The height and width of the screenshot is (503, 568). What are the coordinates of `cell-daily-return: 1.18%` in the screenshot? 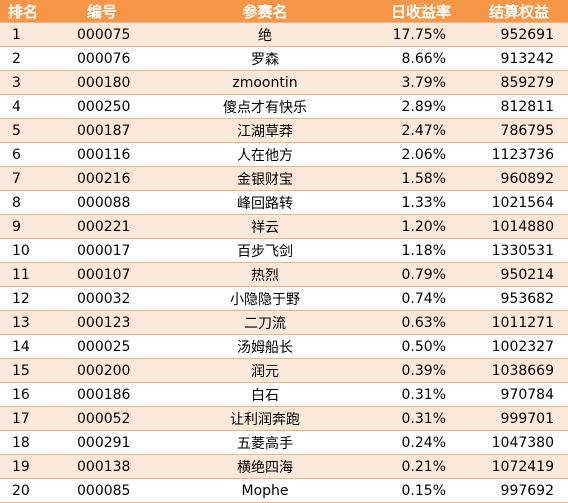 It's located at (421, 250).